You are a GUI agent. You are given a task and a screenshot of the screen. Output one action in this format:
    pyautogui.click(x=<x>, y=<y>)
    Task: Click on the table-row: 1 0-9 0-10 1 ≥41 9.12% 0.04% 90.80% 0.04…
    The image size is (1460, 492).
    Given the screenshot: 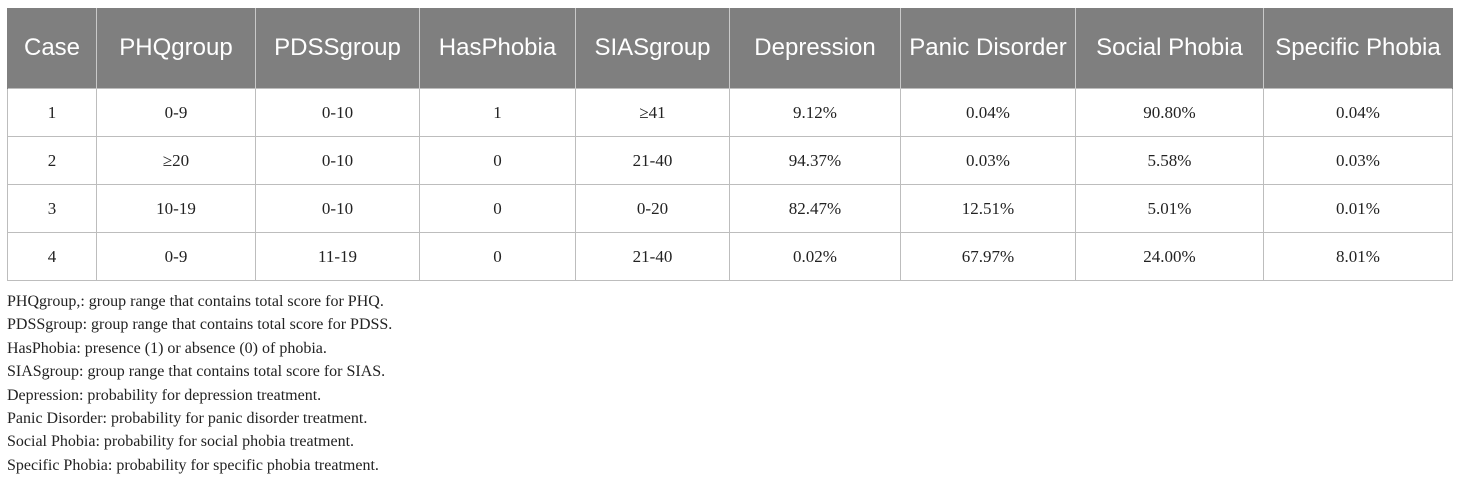 What is the action you would take?
    pyautogui.click(x=730, y=112)
    